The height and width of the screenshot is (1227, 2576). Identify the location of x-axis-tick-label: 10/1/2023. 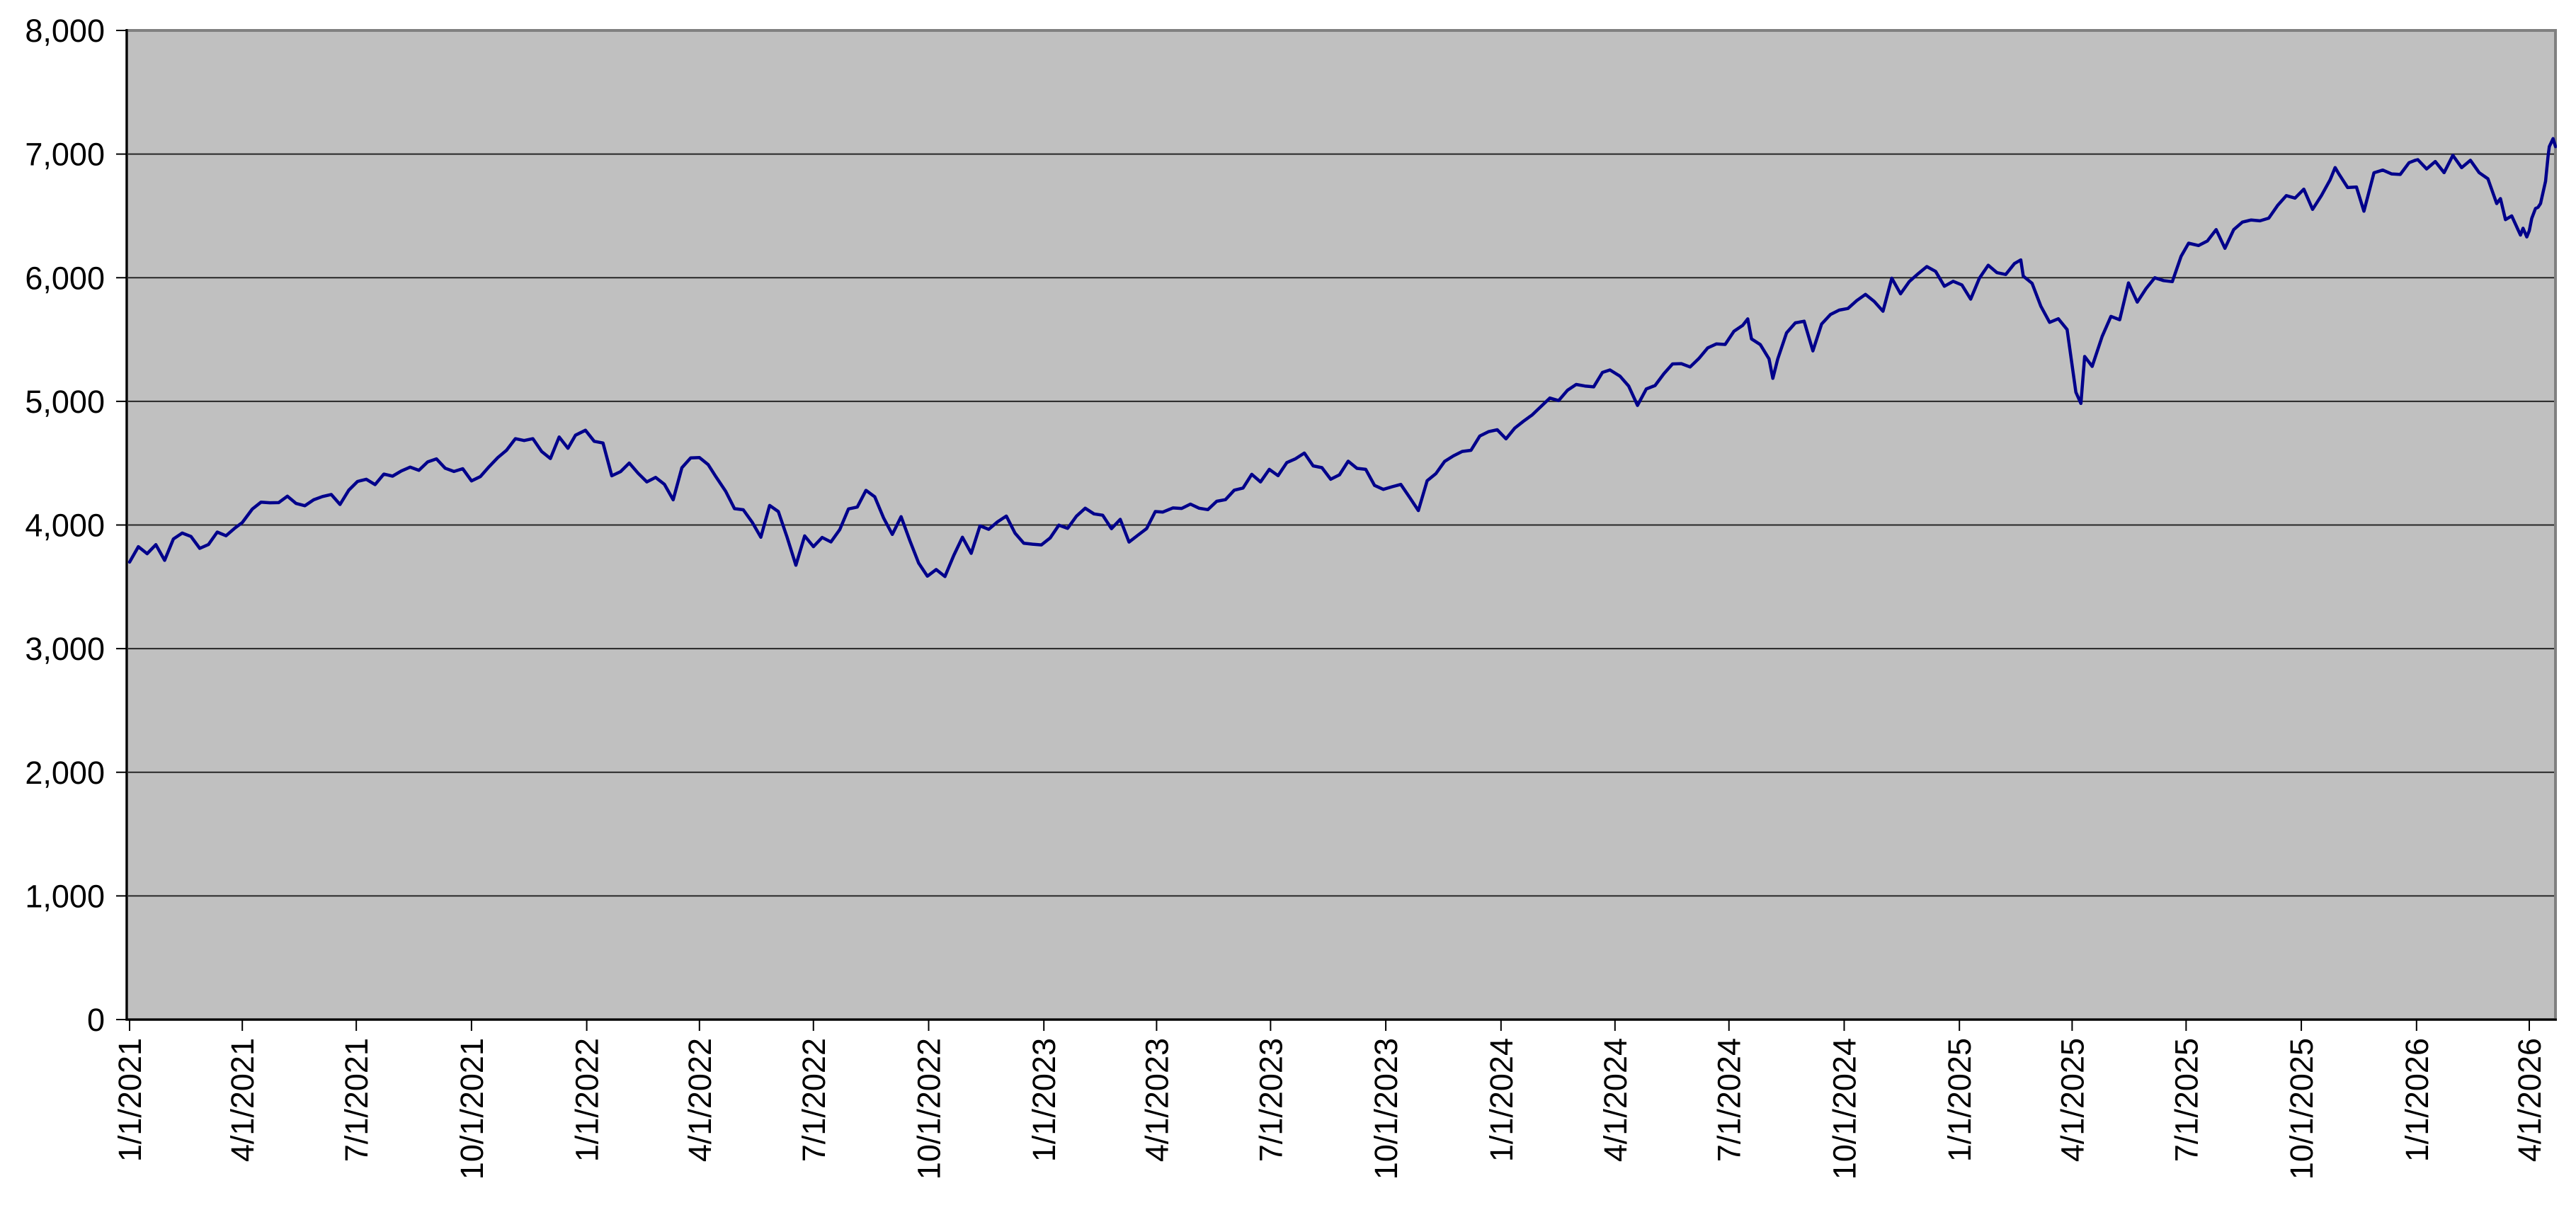
(1386, 1109).